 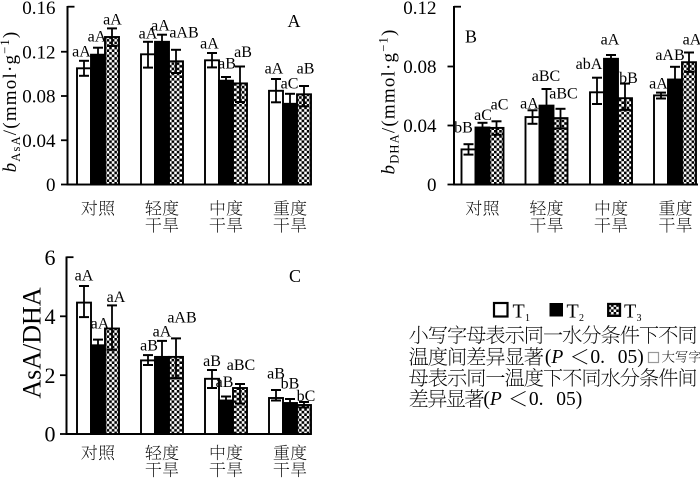 What do you see at coordinates (527, 318) in the screenshot?
I see `svg-text: 1` at bounding box center [527, 318].